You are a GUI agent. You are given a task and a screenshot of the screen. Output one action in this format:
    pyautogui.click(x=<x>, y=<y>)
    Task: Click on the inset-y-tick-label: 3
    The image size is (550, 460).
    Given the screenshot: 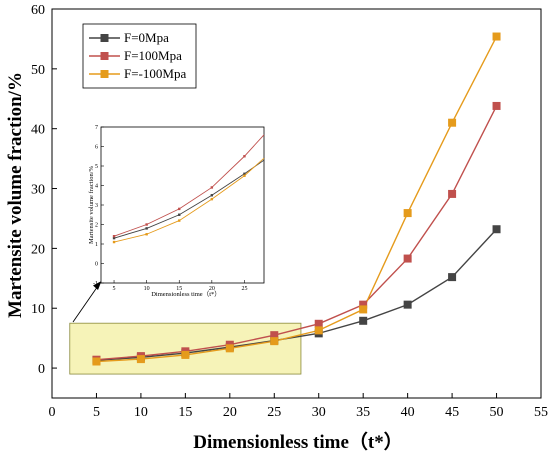 What is the action you would take?
    pyautogui.click(x=96, y=206)
    